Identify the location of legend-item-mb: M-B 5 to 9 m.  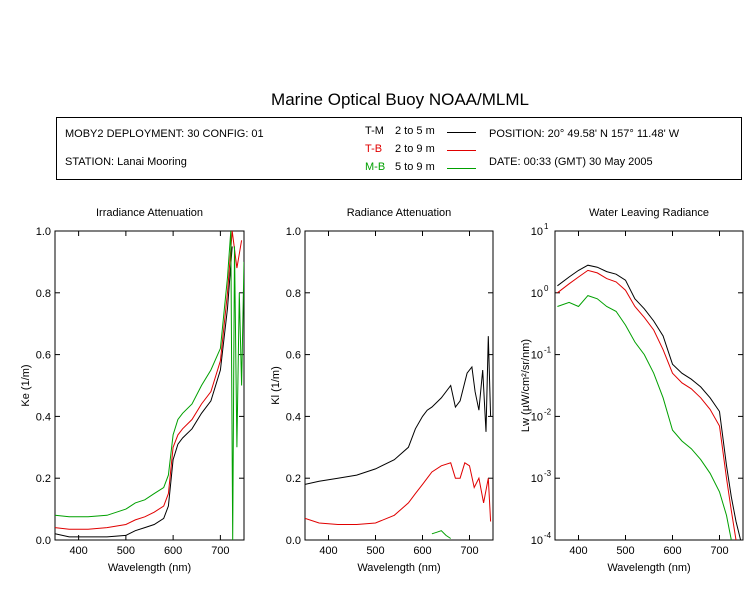
(420, 167).